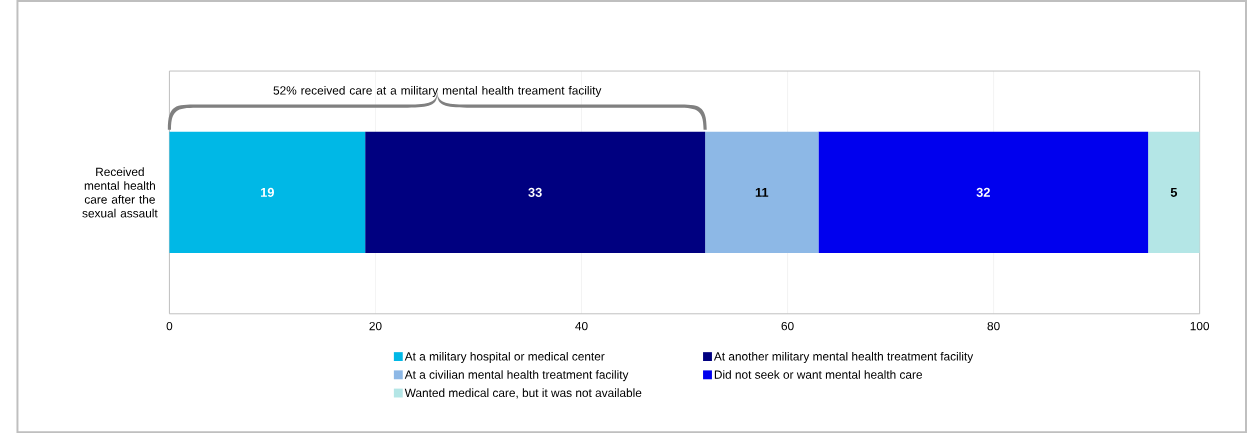 This screenshot has width=1247, height=433. Describe the element at coordinates (993, 326) in the screenshot. I see `x-tick-label: 80` at that location.